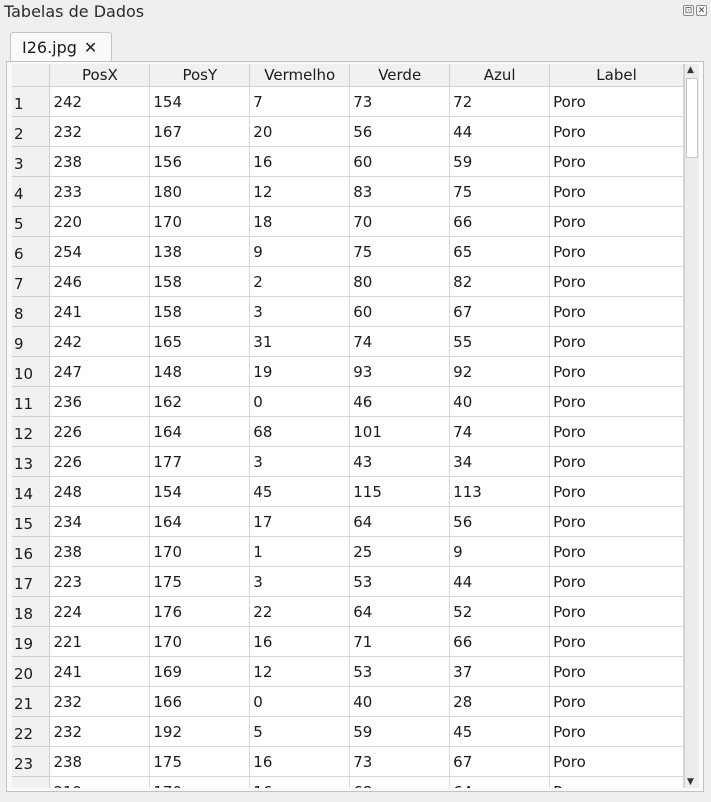 This screenshot has height=802, width=711. What do you see at coordinates (300, 281) in the screenshot?
I see `cell-vermelho: 2` at bounding box center [300, 281].